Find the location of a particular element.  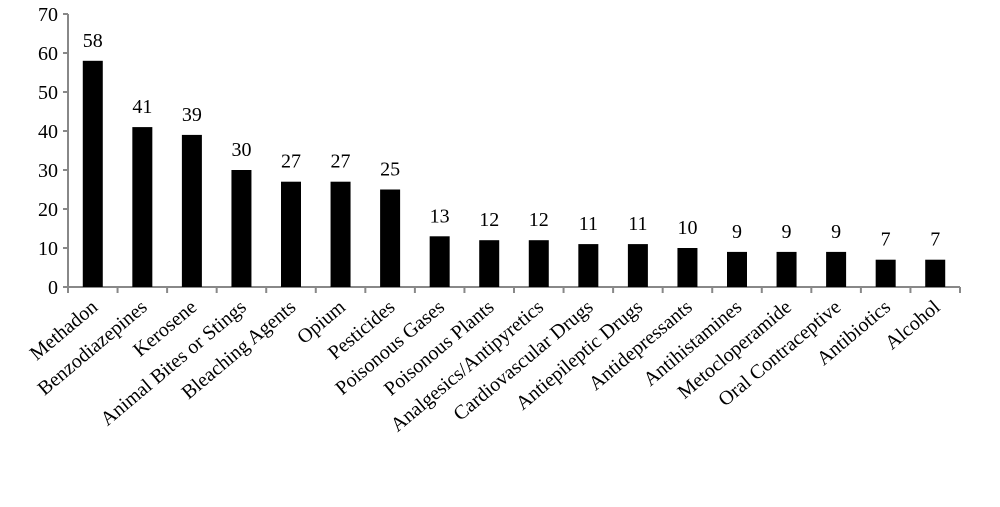

y-tick-label: 0 is located at coordinates (53, 288).